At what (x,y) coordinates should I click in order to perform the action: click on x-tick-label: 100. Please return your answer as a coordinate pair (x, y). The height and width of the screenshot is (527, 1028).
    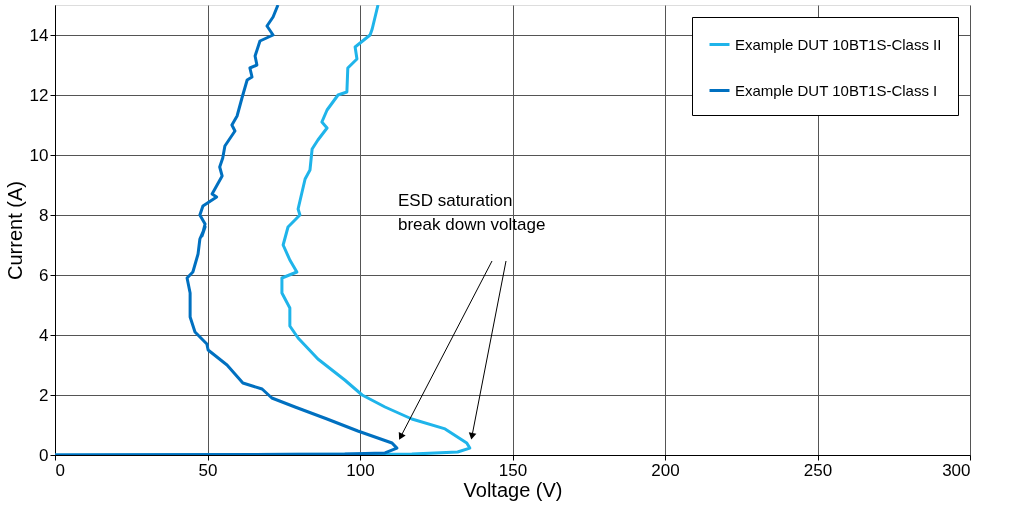
    Looking at the image, I should click on (360, 470).